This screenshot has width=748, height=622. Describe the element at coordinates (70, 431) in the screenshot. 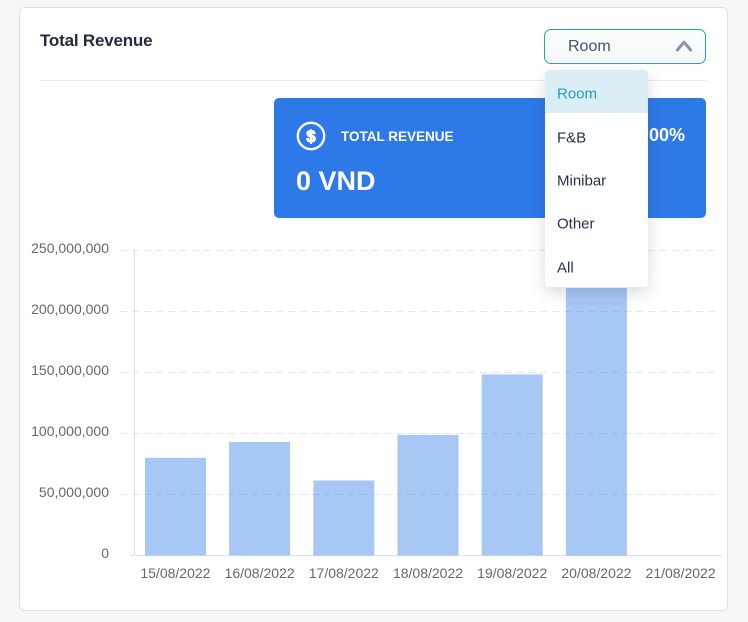

I see `svg-text: 100,000,000` at that location.